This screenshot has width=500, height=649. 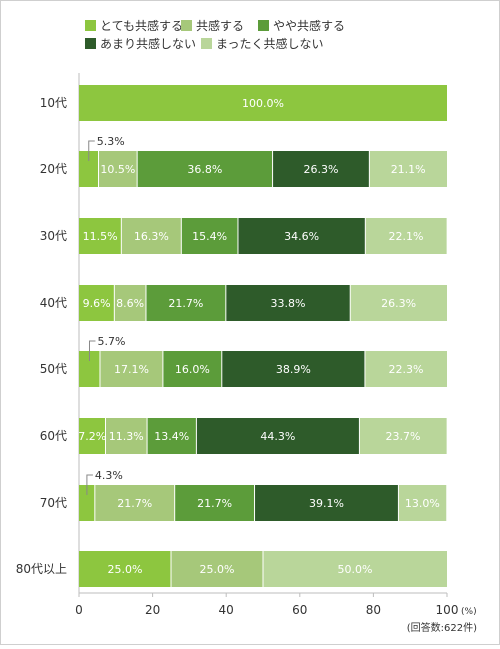 What do you see at coordinates (226, 610) in the screenshot?
I see `x-tick-label: 40` at bounding box center [226, 610].